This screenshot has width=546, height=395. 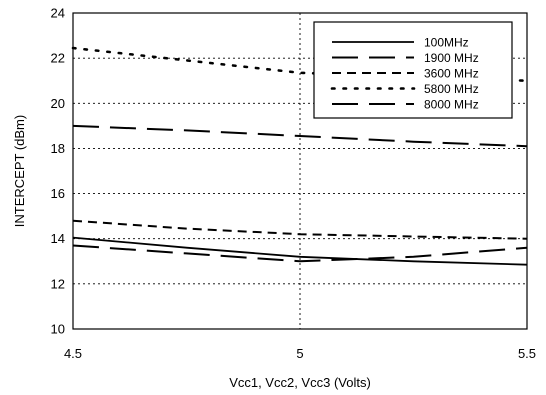 I want to click on y-tick-label-5: 20, so click(x=58, y=103).